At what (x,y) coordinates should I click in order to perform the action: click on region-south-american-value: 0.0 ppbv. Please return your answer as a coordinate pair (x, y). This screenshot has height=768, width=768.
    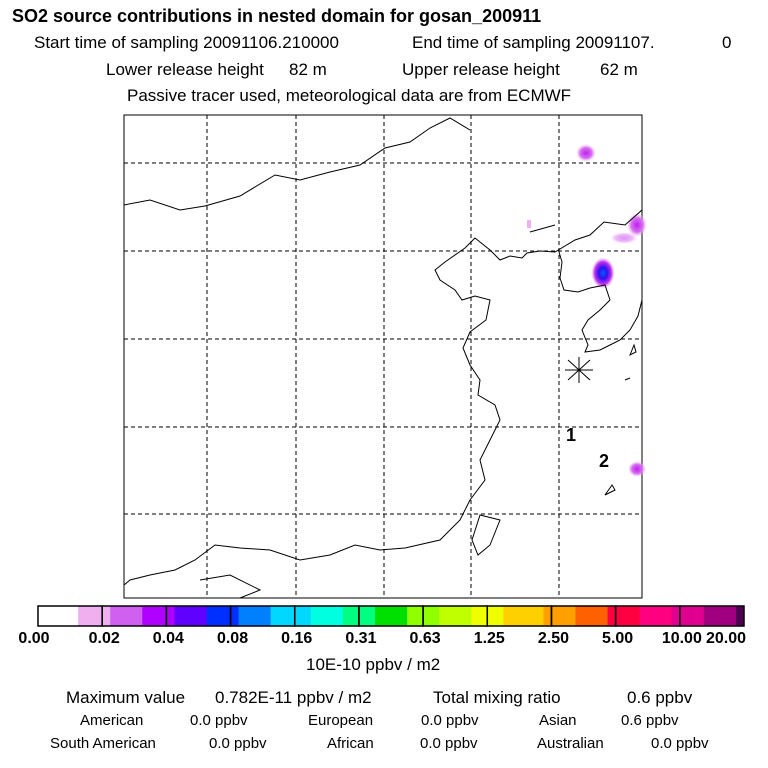
    Looking at the image, I should click on (238, 743).